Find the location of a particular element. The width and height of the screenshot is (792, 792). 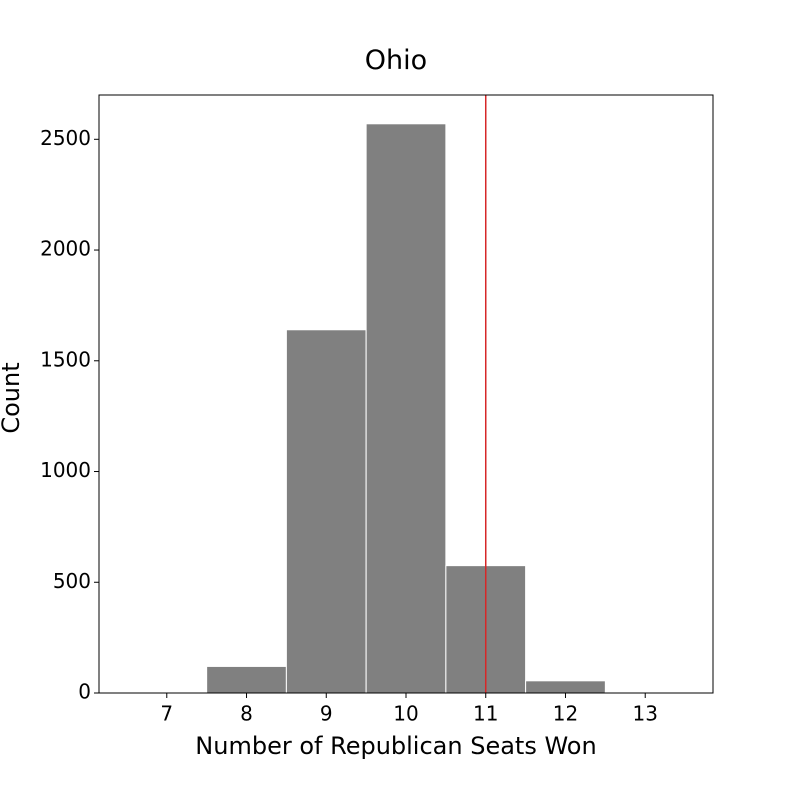

chart-title: Ohio is located at coordinates (396, 60).